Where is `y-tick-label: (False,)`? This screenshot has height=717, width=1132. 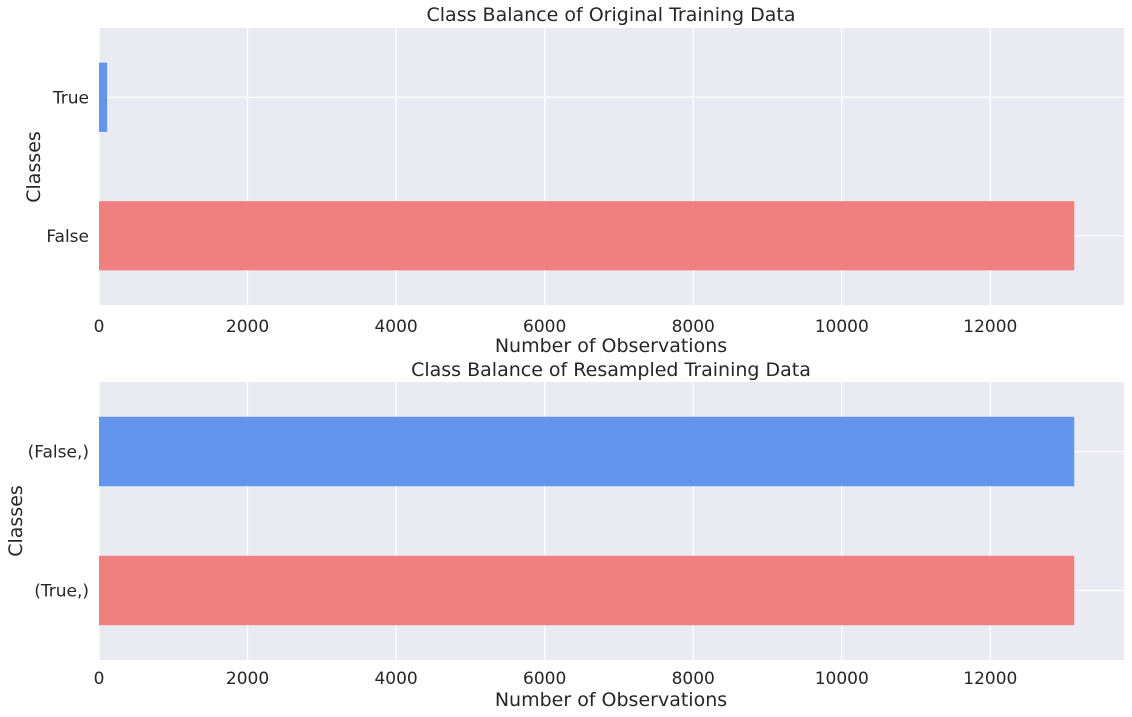 y-tick-label: (False,) is located at coordinates (58, 453).